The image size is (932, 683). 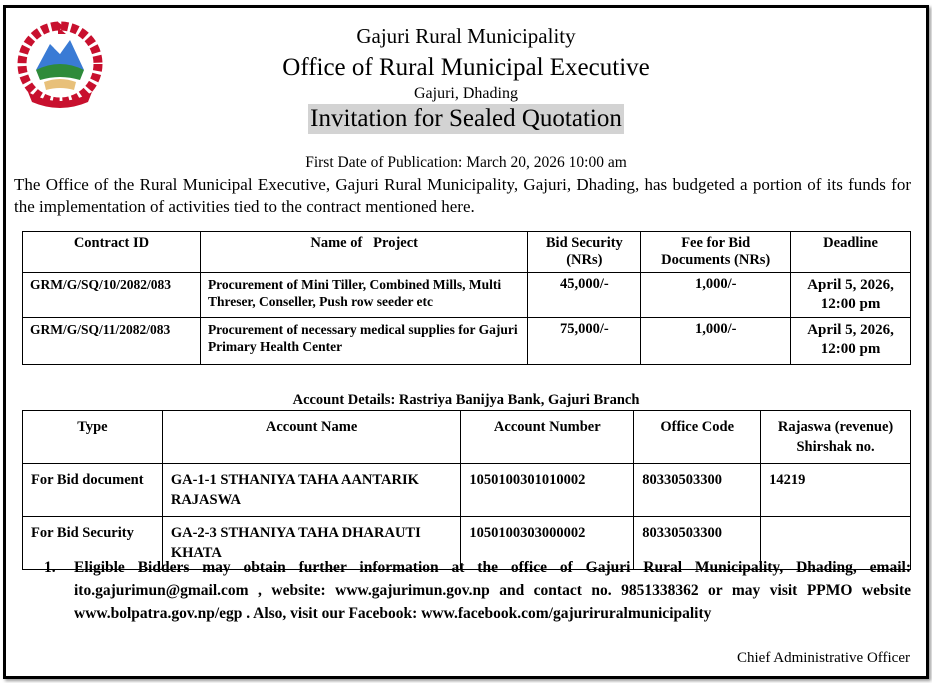 What do you see at coordinates (50, 567) in the screenshot?
I see `note-number: 1.` at bounding box center [50, 567].